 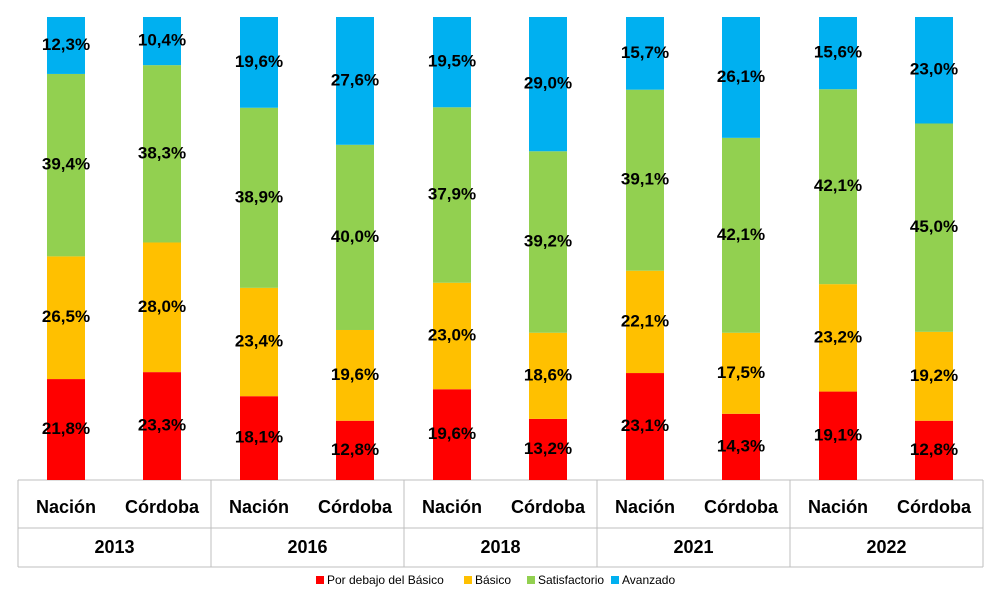 I want to click on value-label: 17,5%, so click(x=741, y=372).